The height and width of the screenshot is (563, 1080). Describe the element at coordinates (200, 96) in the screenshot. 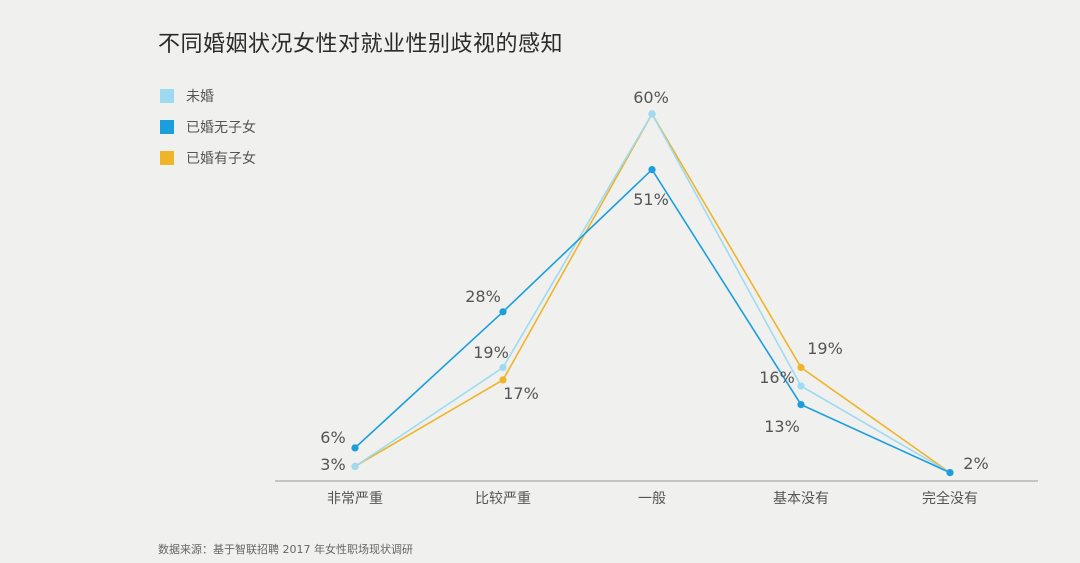

I see `legend-label-unmarried: 未婚` at that location.